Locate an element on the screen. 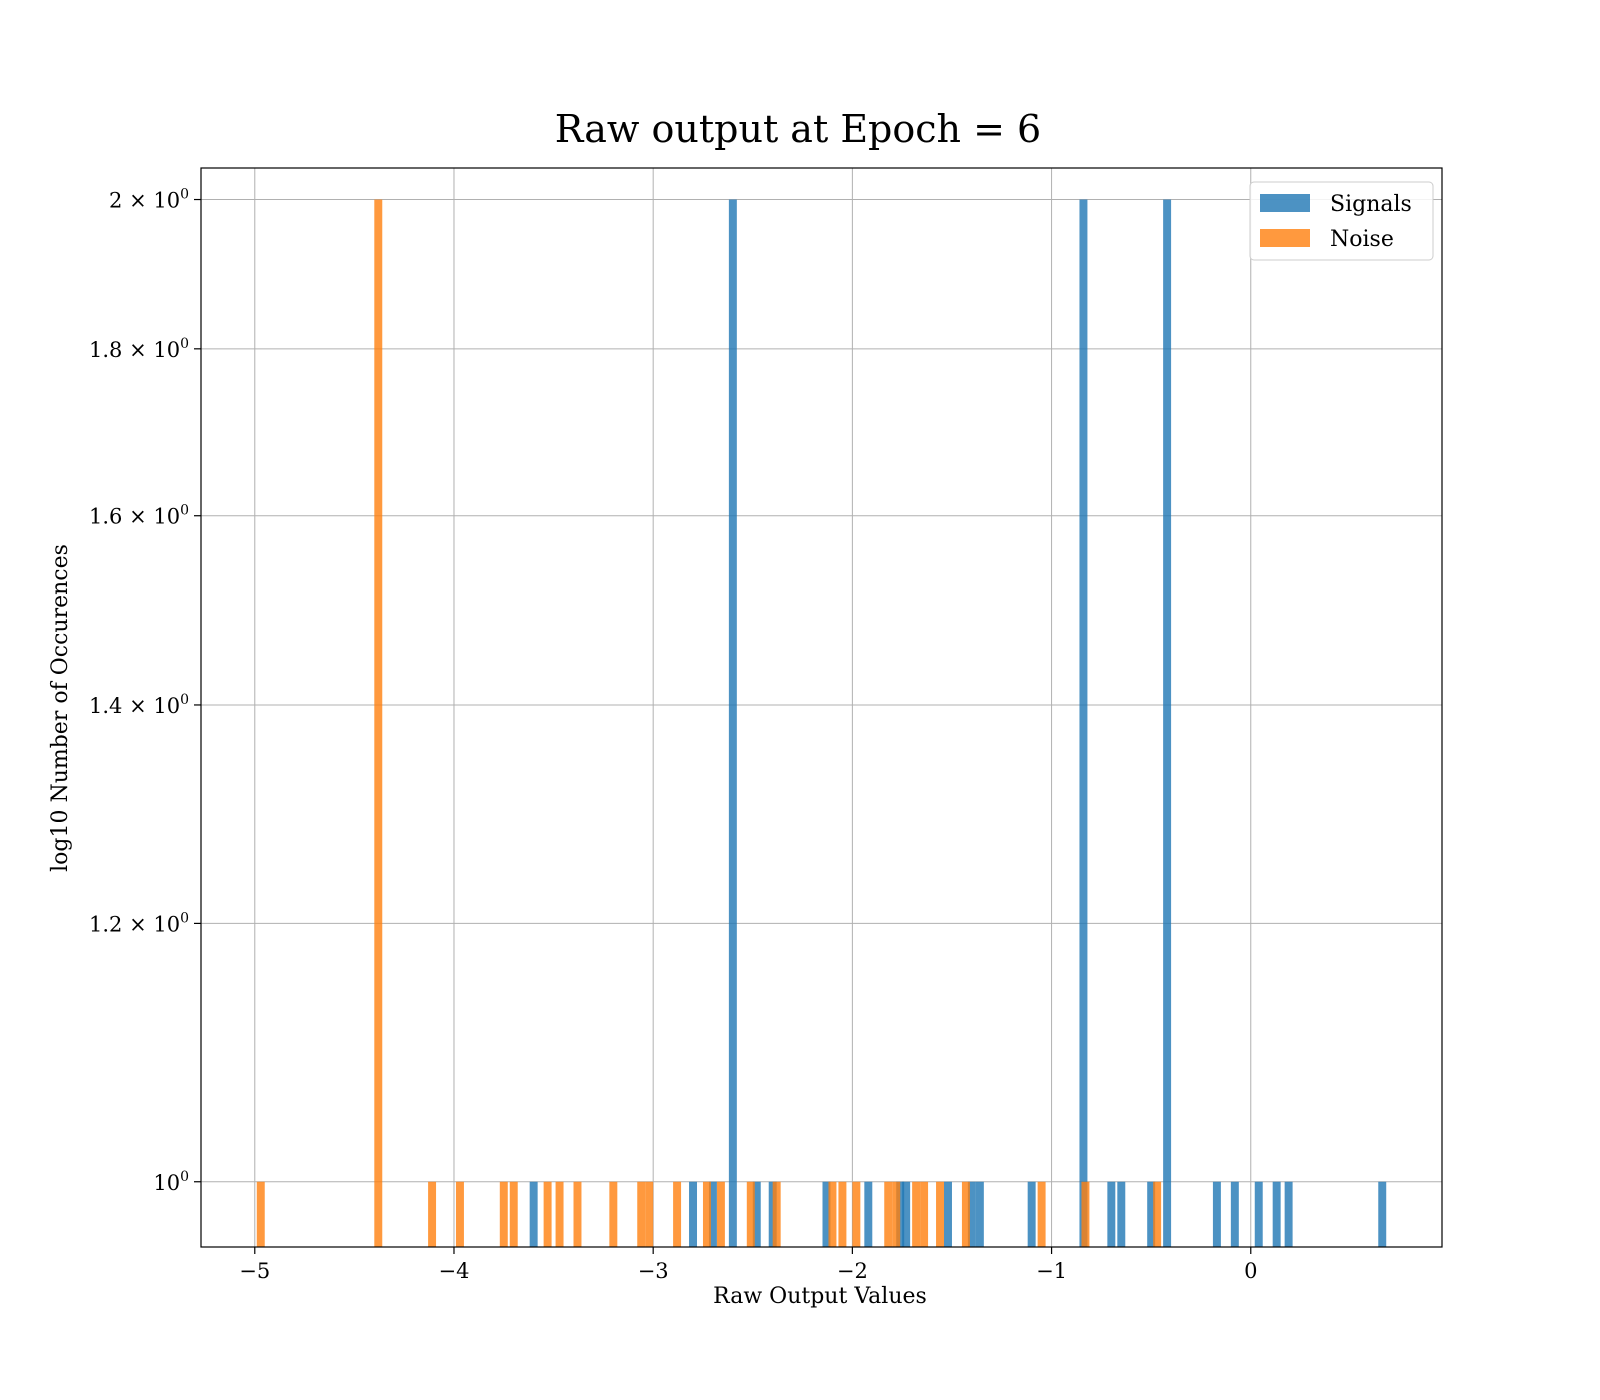 The height and width of the screenshot is (1400, 1600). noise-legend-swatch is located at coordinates (1285, 238).